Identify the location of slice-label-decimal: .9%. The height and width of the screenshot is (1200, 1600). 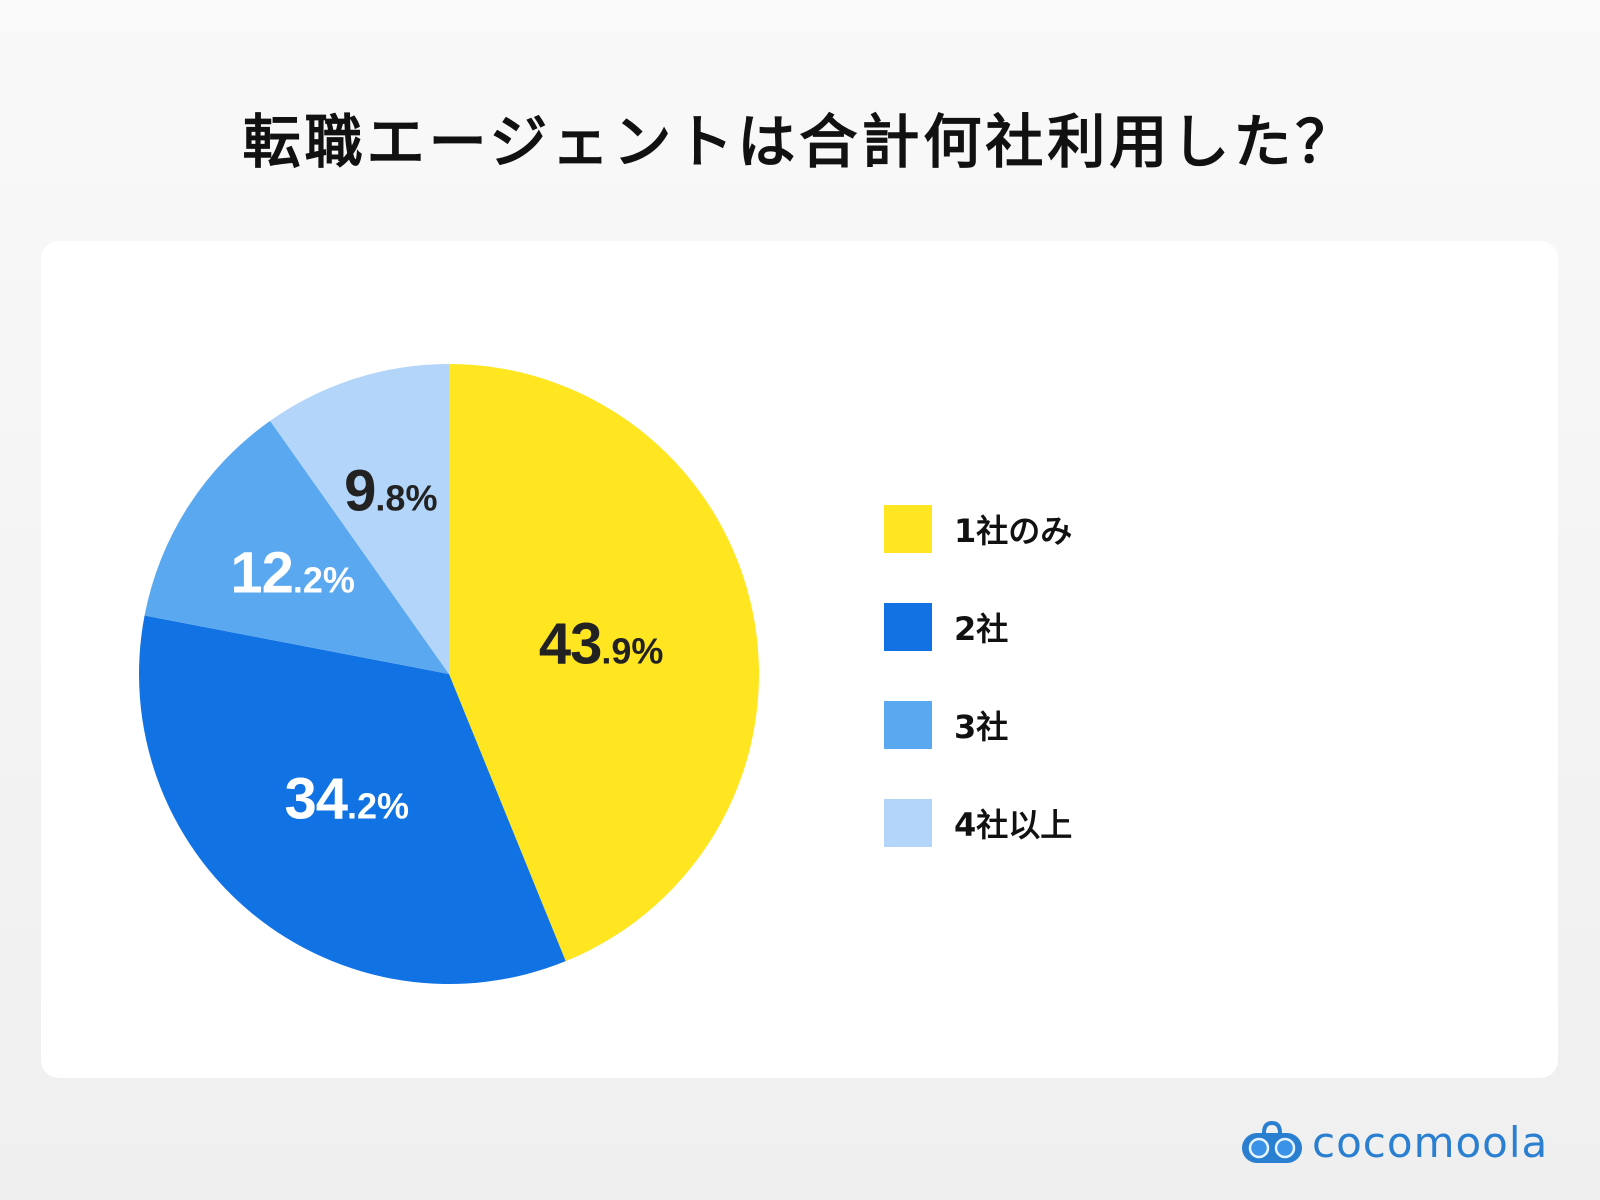
(632, 651).